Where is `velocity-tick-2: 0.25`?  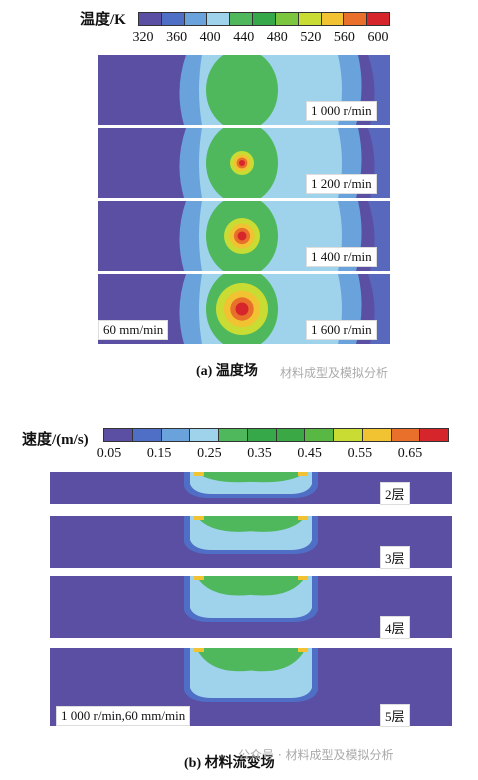
velocity-tick-2: 0.25 is located at coordinates (209, 453).